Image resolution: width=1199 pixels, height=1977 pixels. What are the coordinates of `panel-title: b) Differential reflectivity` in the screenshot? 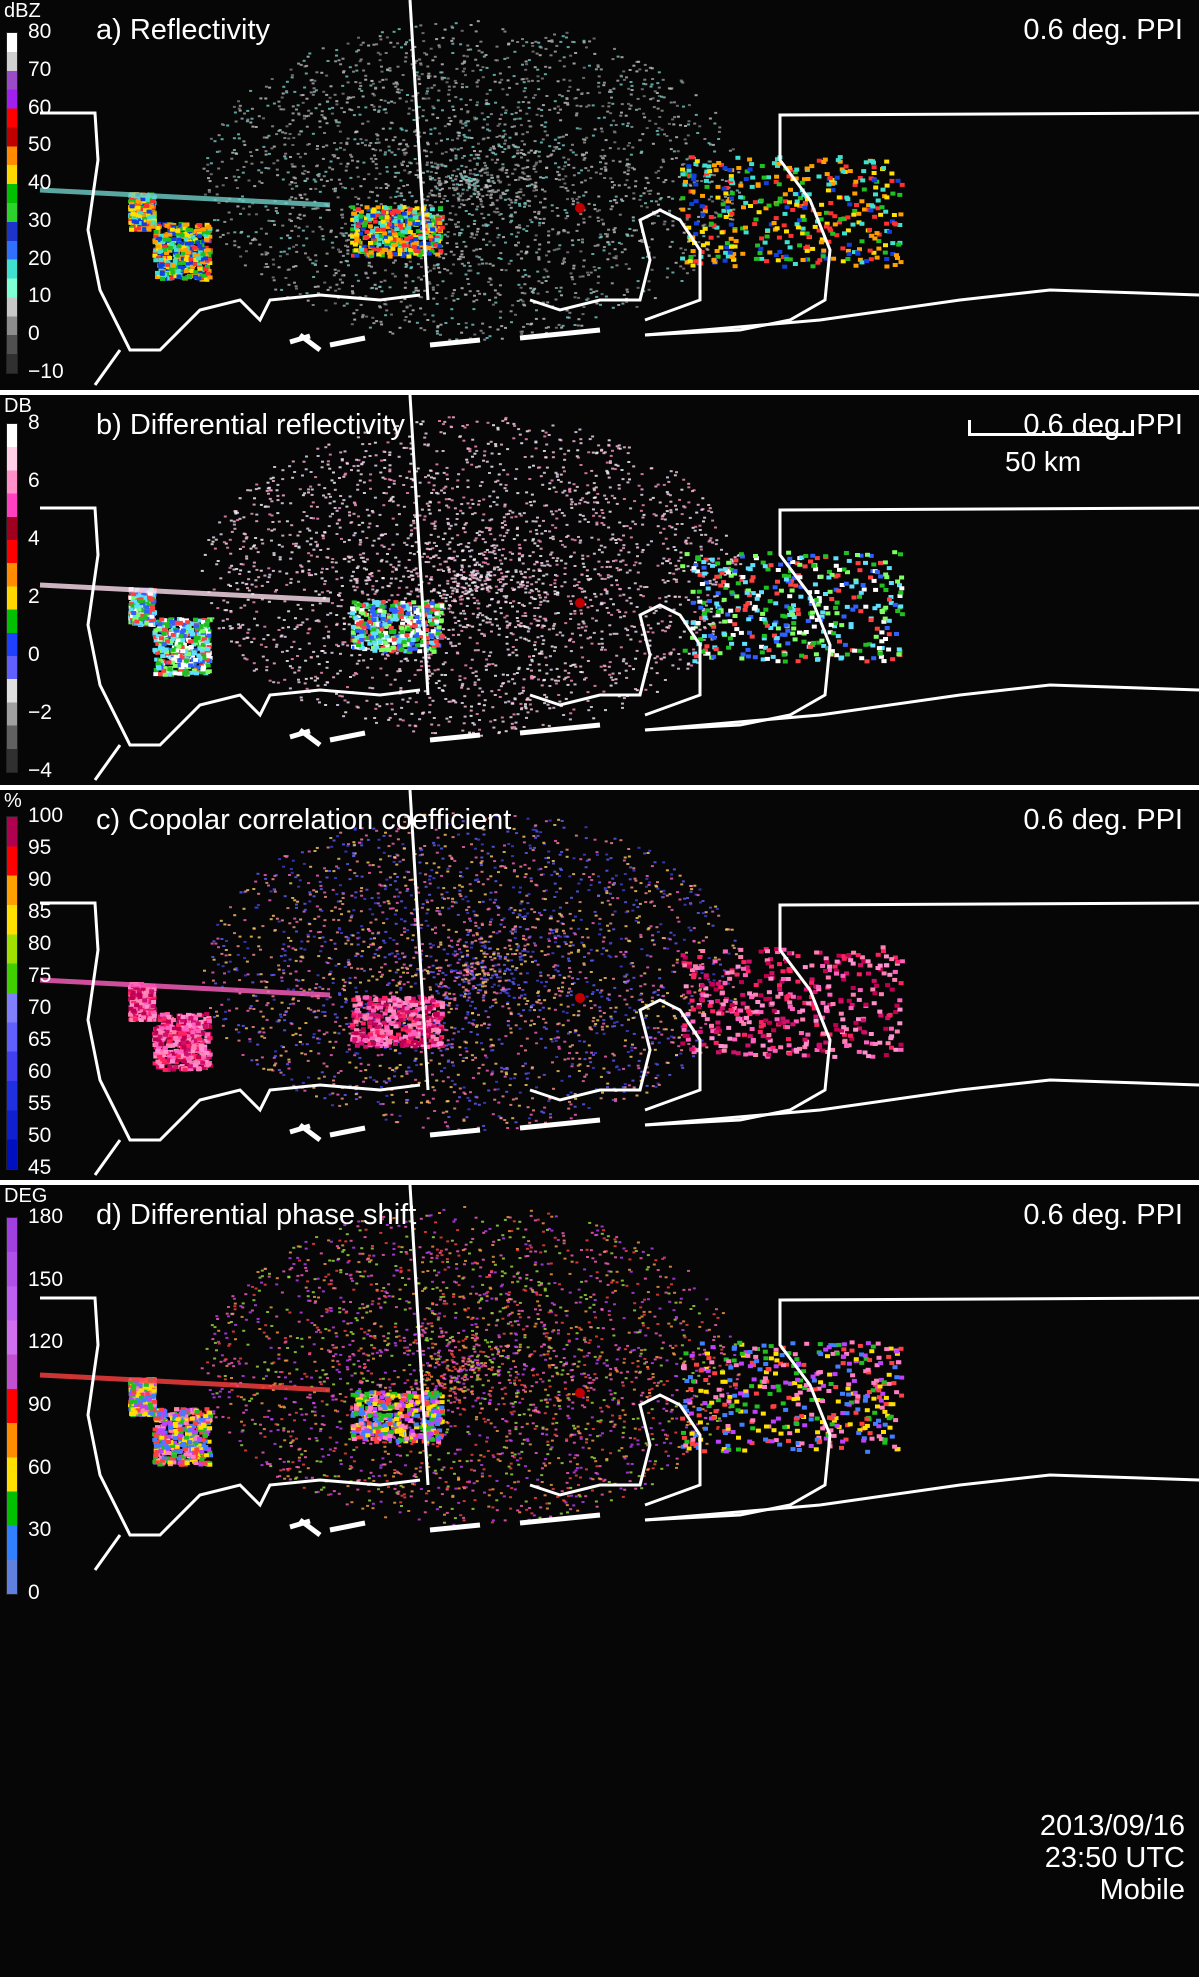 It's located at (250, 425).